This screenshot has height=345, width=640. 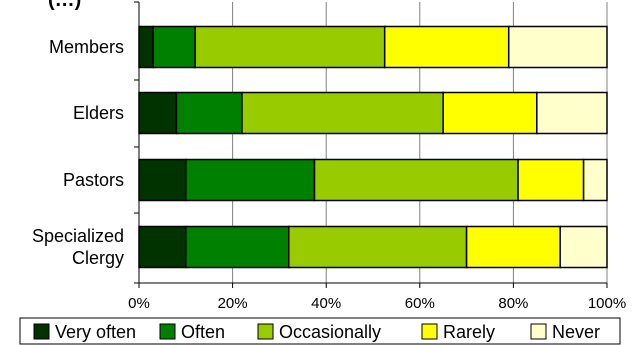 What do you see at coordinates (513, 303) in the screenshot?
I see `x-tick-label: 80%` at bounding box center [513, 303].